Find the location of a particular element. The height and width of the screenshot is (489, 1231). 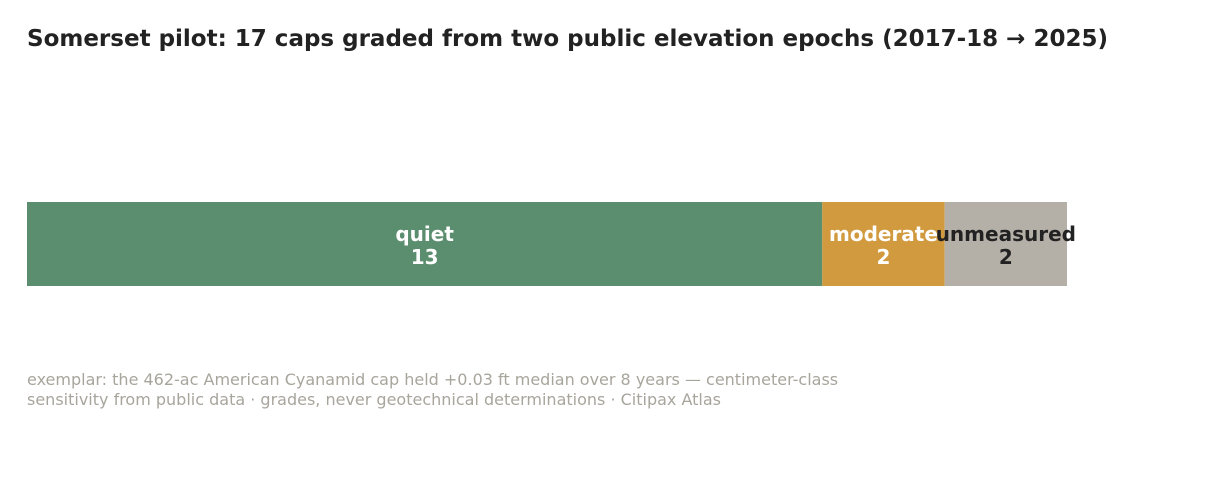

bar-segment-quiet is located at coordinates (425, 244).